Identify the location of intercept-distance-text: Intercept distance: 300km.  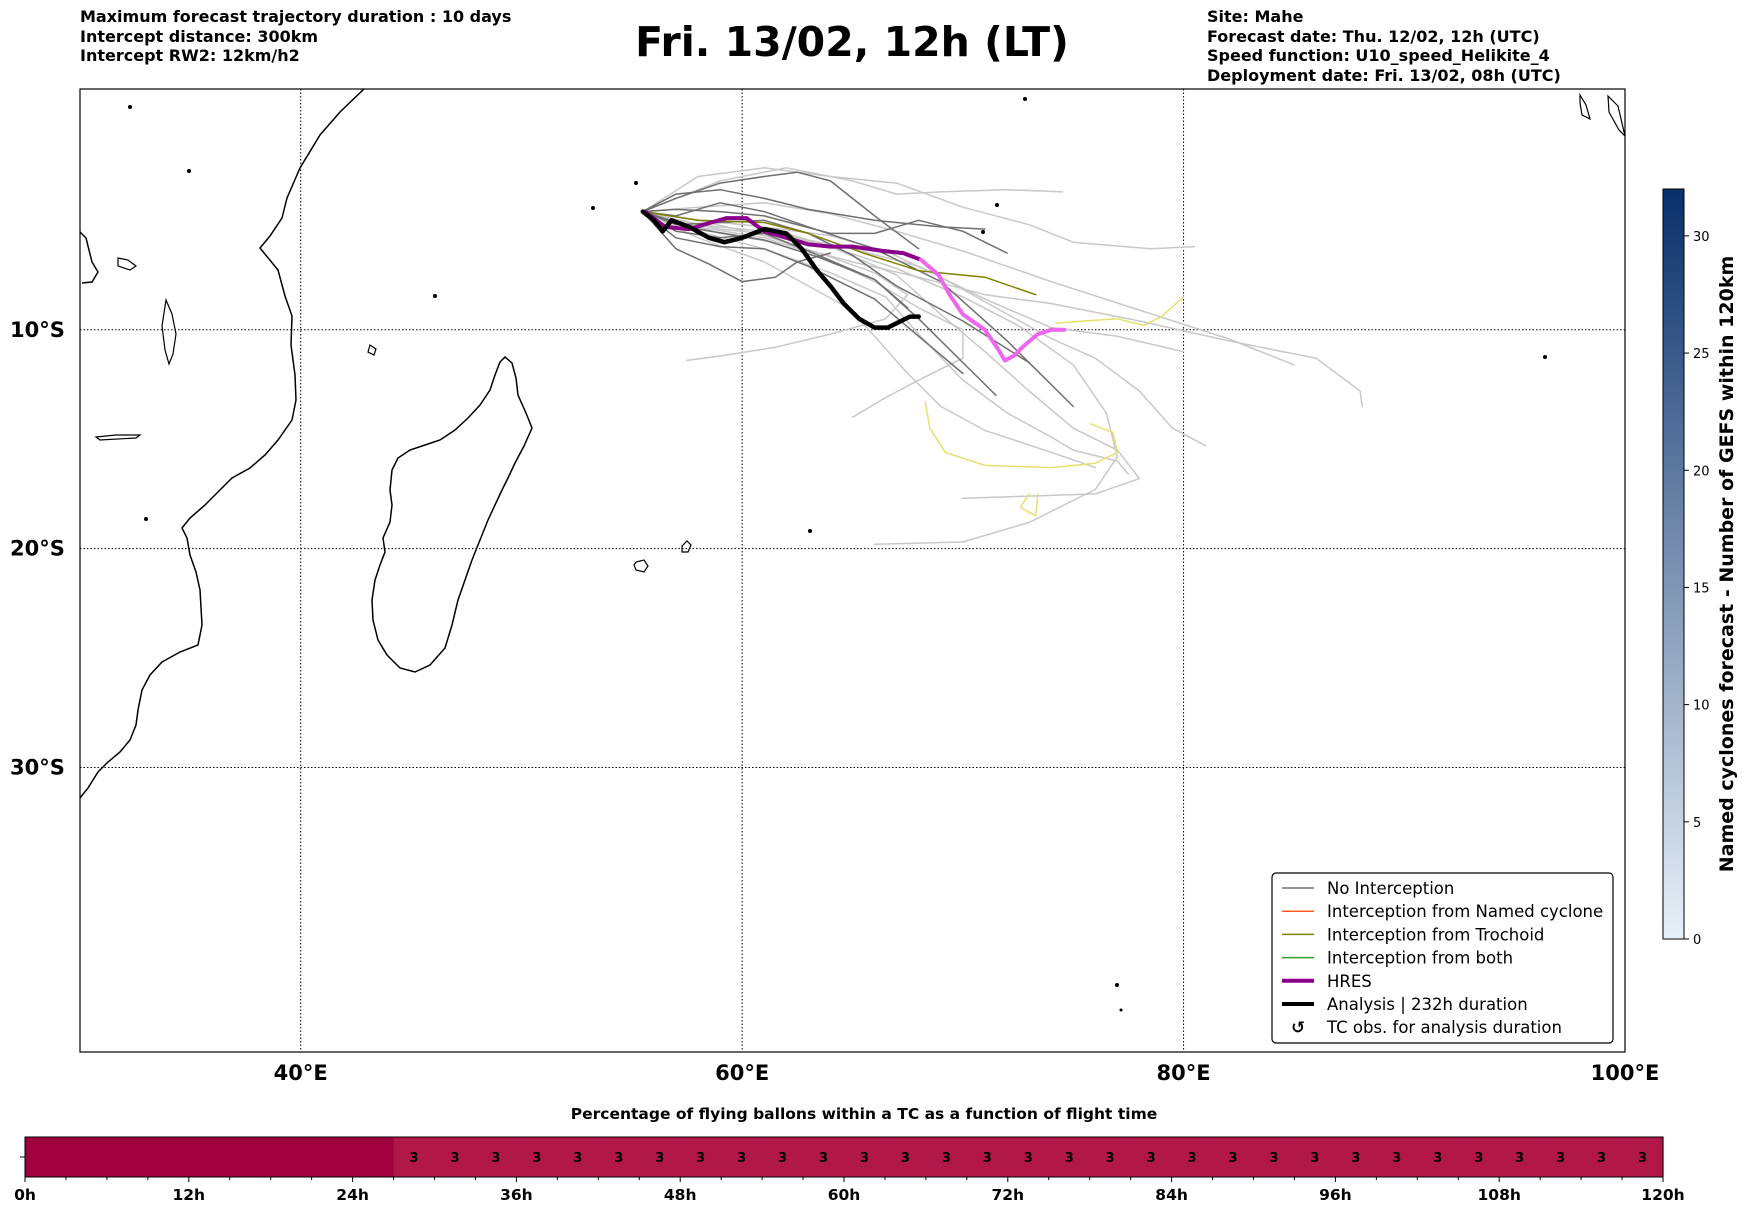
(199, 36).